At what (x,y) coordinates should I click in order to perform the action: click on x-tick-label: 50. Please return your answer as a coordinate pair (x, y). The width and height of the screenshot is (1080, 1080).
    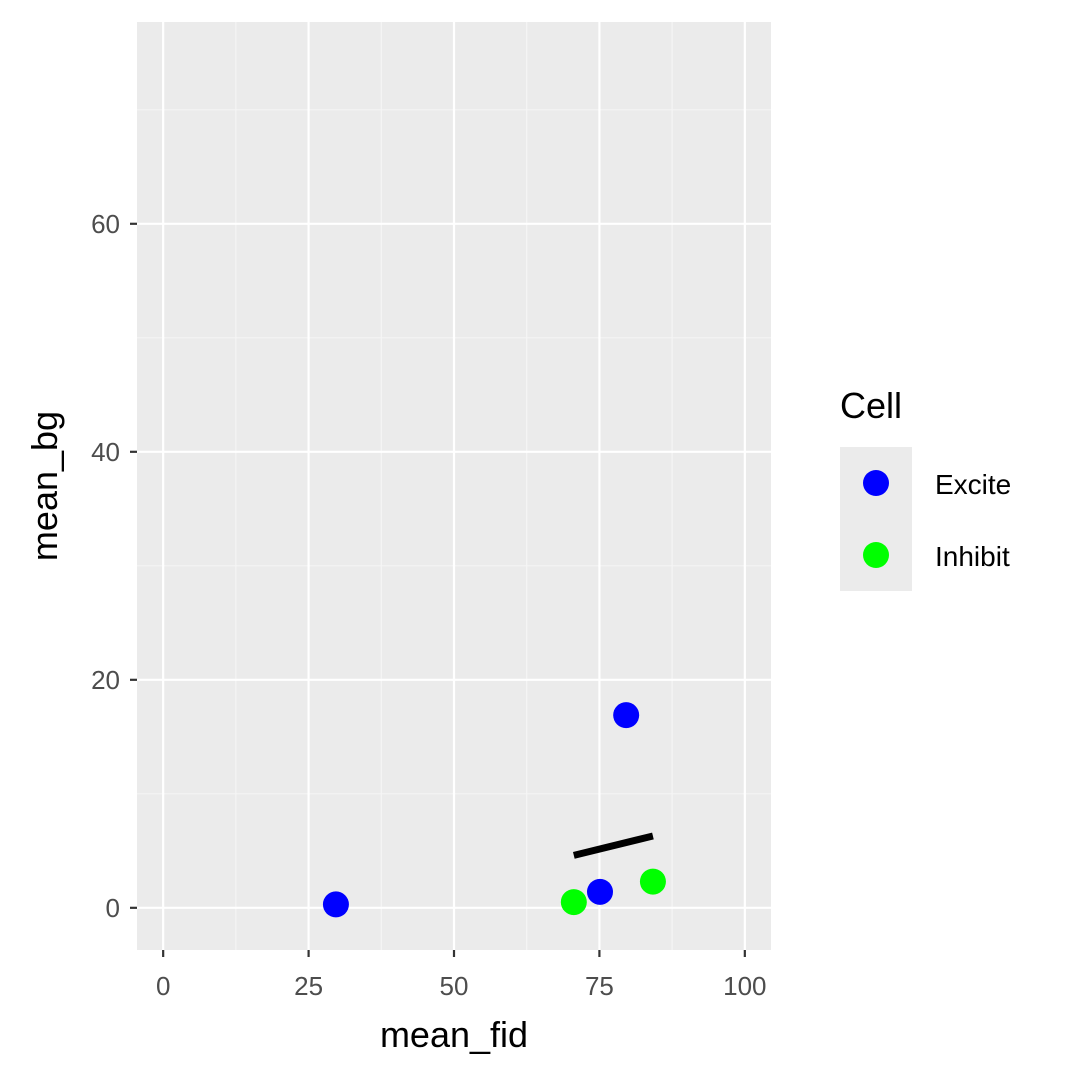
    Looking at the image, I should click on (454, 986).